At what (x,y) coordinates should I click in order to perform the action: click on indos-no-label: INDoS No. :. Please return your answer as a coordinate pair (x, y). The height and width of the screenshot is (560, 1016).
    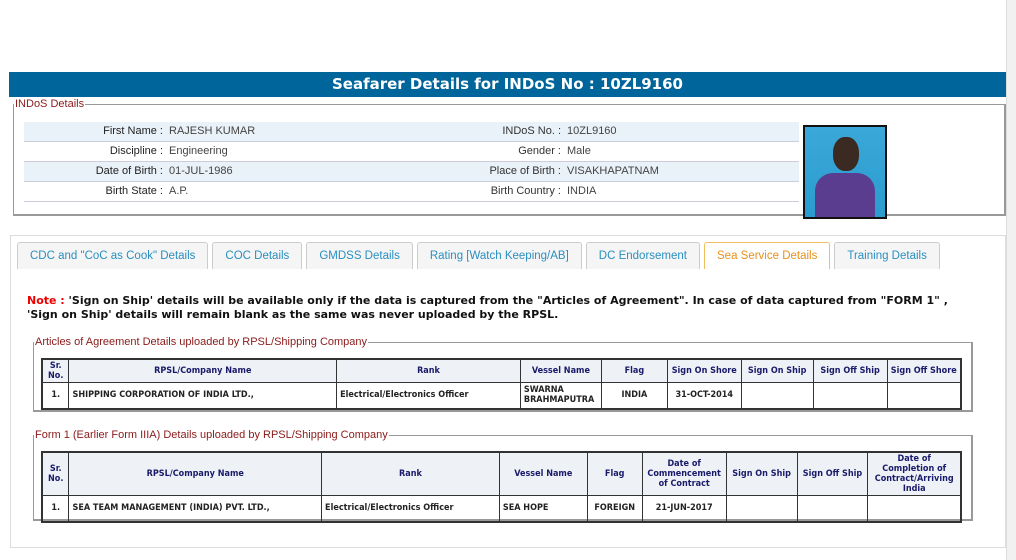
    Looking at the image, I should click on (531, 131).